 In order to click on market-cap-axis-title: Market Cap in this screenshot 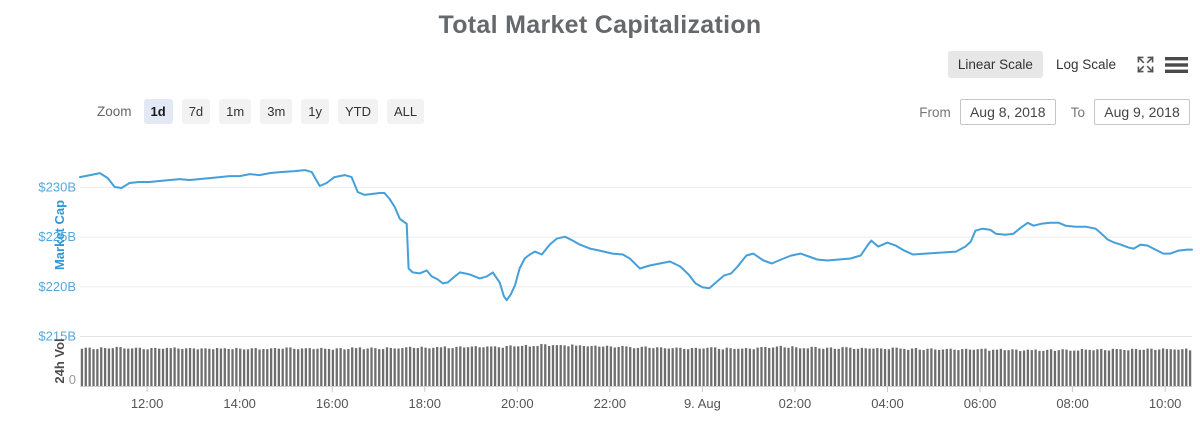, I will do `click(59, 235)`.